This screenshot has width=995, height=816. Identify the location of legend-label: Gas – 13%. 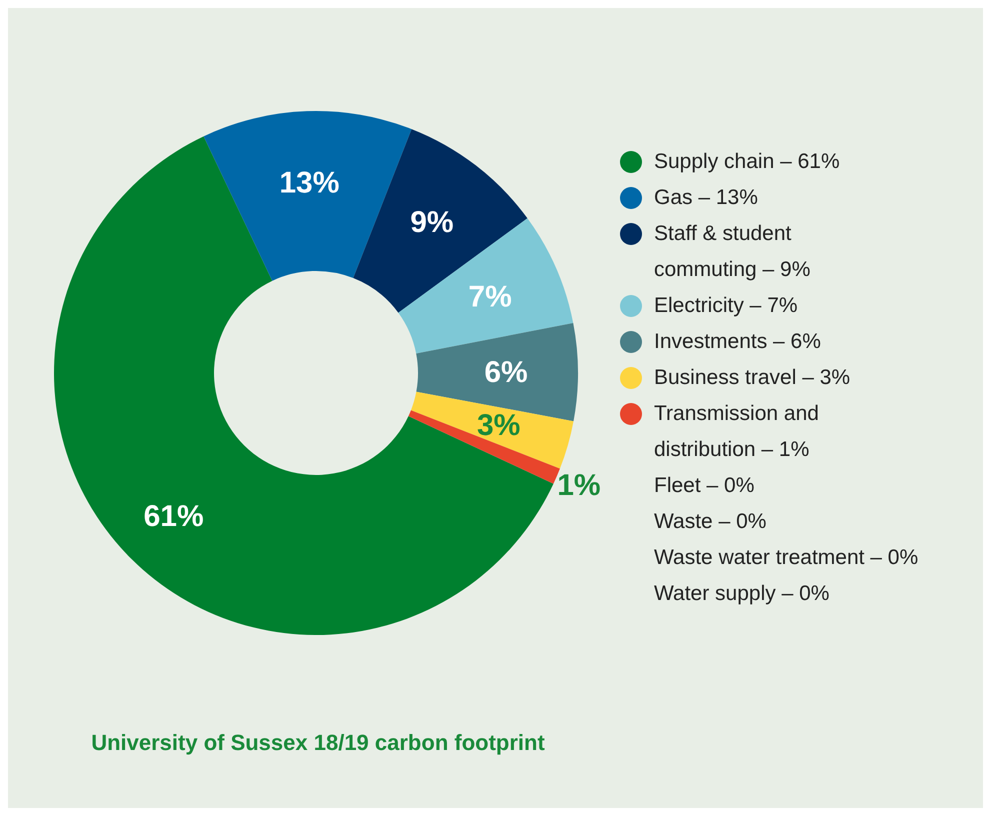
(706, 198).